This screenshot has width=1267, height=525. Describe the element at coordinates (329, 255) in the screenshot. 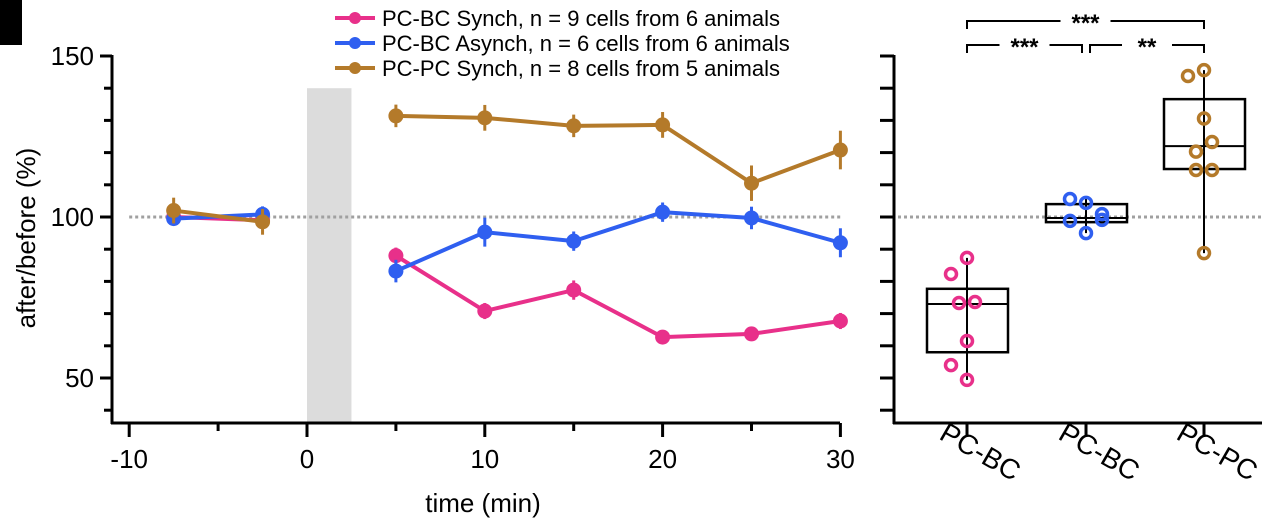

I see `stimulation-bar` at that location.